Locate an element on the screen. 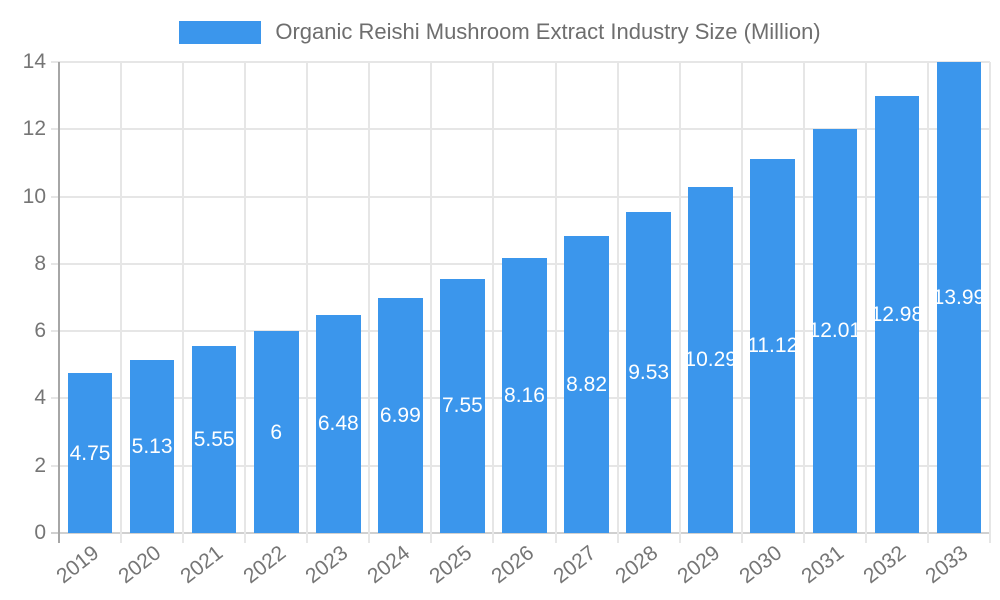 The image size is (1000, 600). bar: 12.01 is located at coordinates (835, 330).